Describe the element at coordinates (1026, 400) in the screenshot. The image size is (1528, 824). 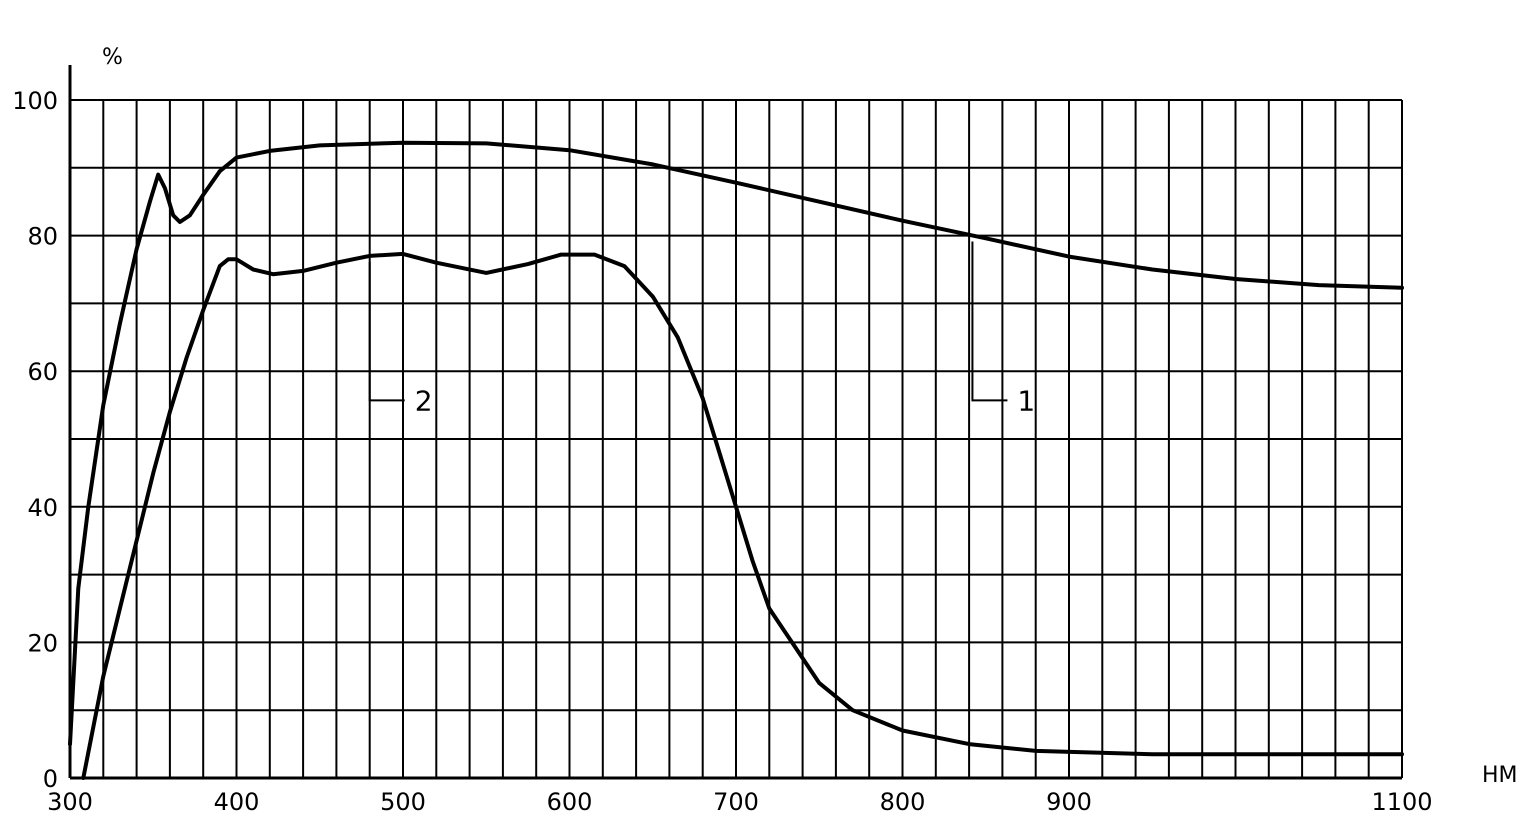
I see `callout-label-1: 1` at that location.